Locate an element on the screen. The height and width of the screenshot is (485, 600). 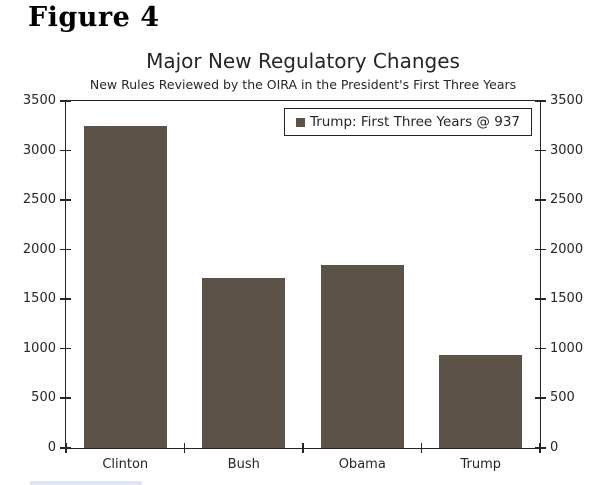
legend-swatch-icon is located at coordinates (300, 122).